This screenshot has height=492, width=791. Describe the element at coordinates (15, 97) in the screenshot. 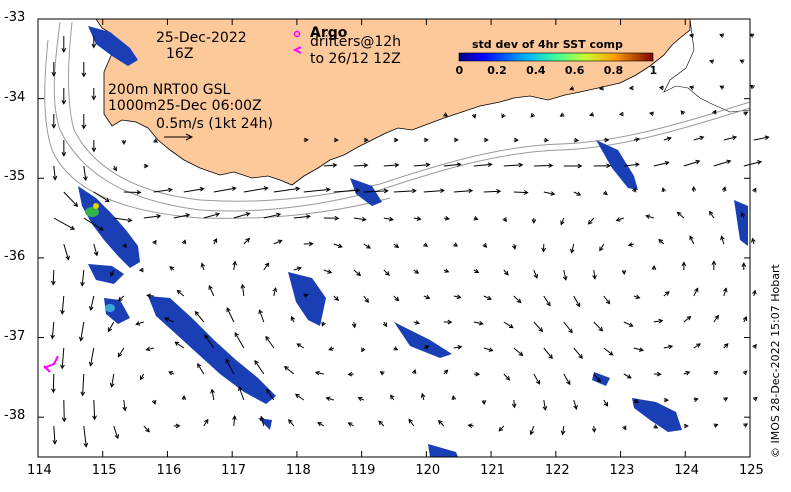

I see `lat-tick-label: -34` at that location.